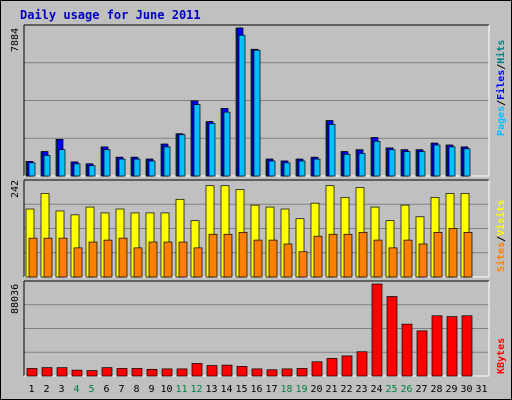 The width and height of the screenshot is (512, 400). I want to click on x-tick-label: 10, so click(166, 389).